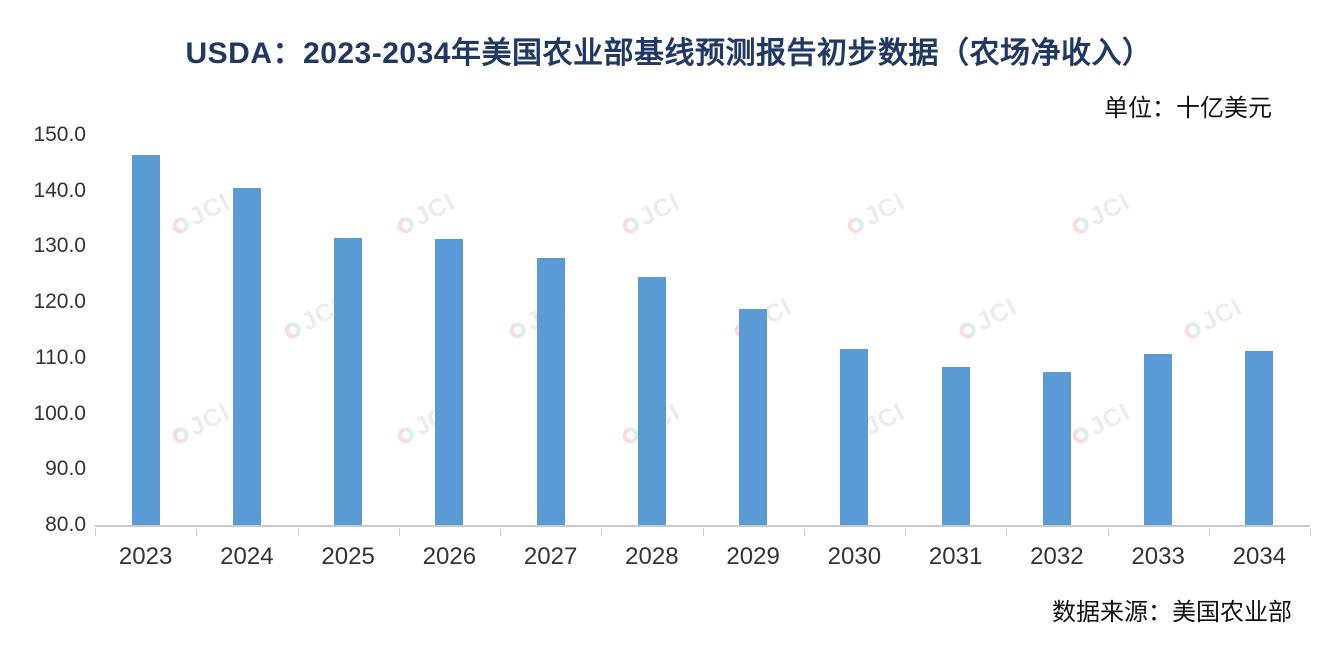 This screenshot has width=1338, height=664. What do you see at coordinates (145, 556) in the screenshot?
I see `x-tick-label: 2023` at bounding box center [145, 556].